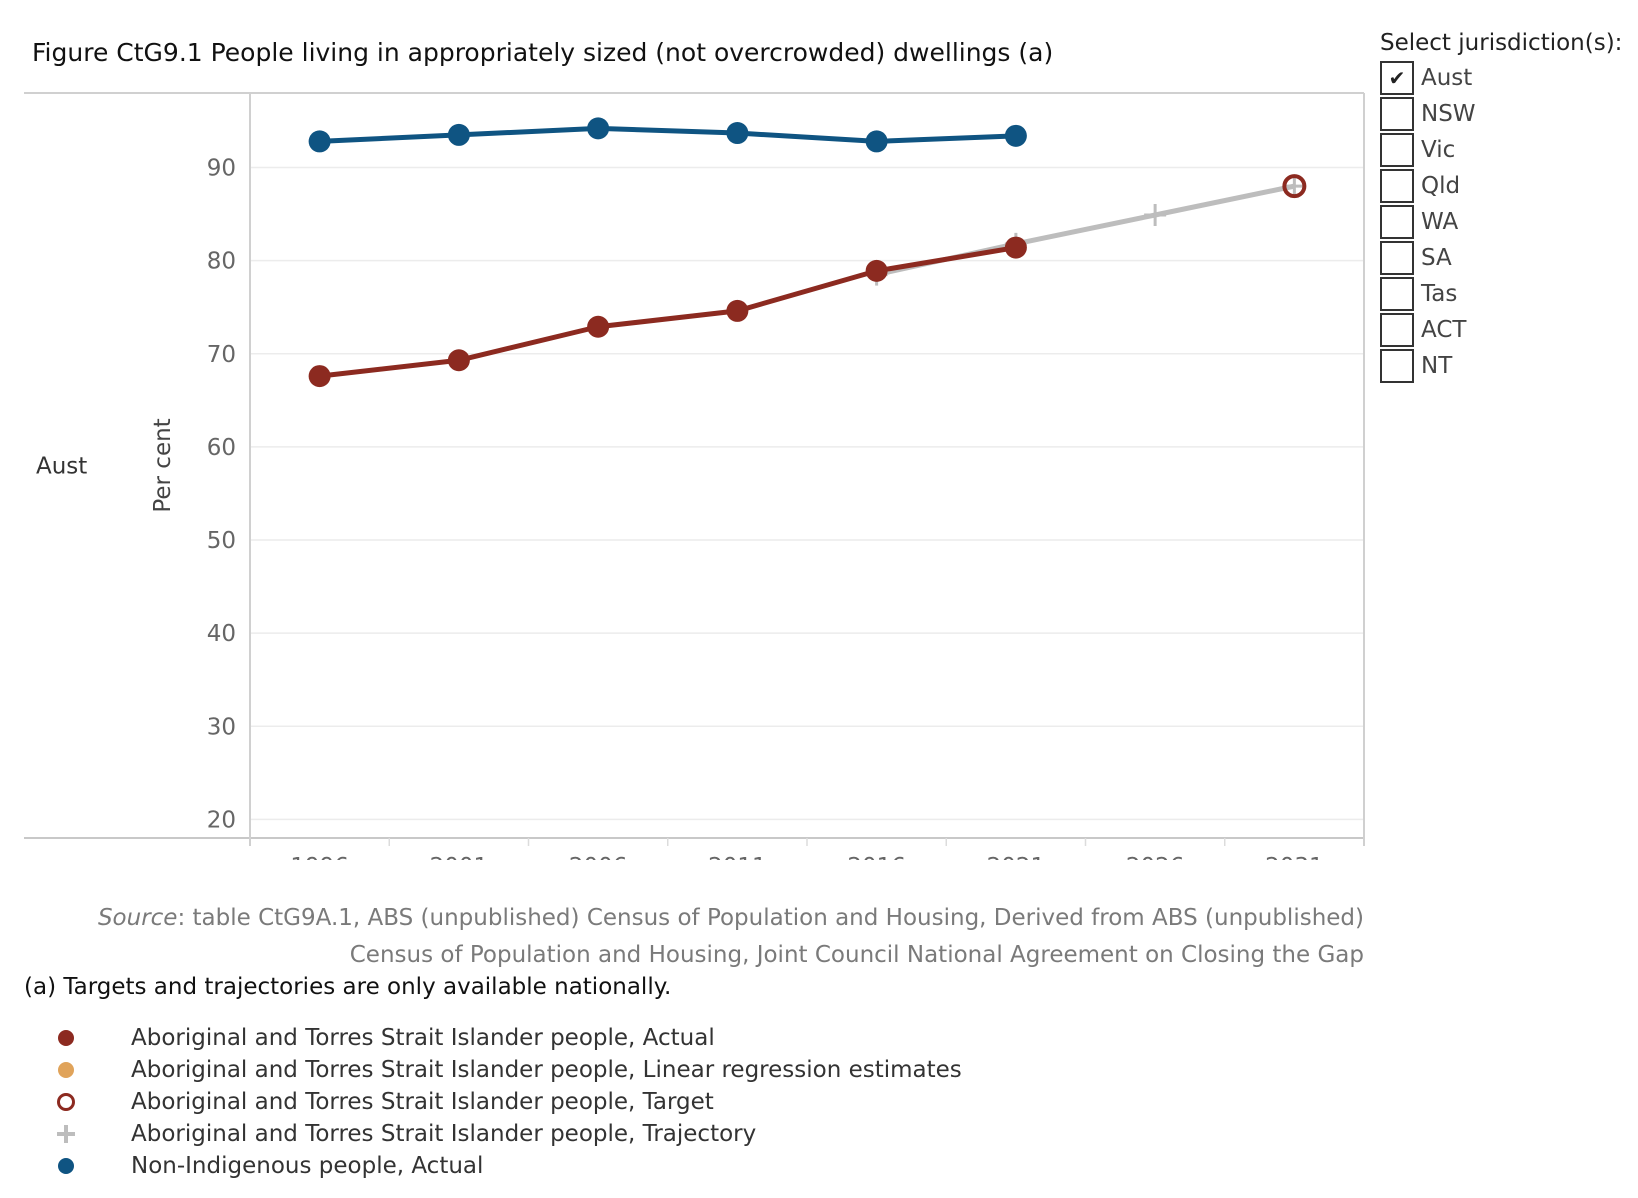 The image size is (1638, 1198). I want to click on x-tick-label: 2011, so click(737, 857).